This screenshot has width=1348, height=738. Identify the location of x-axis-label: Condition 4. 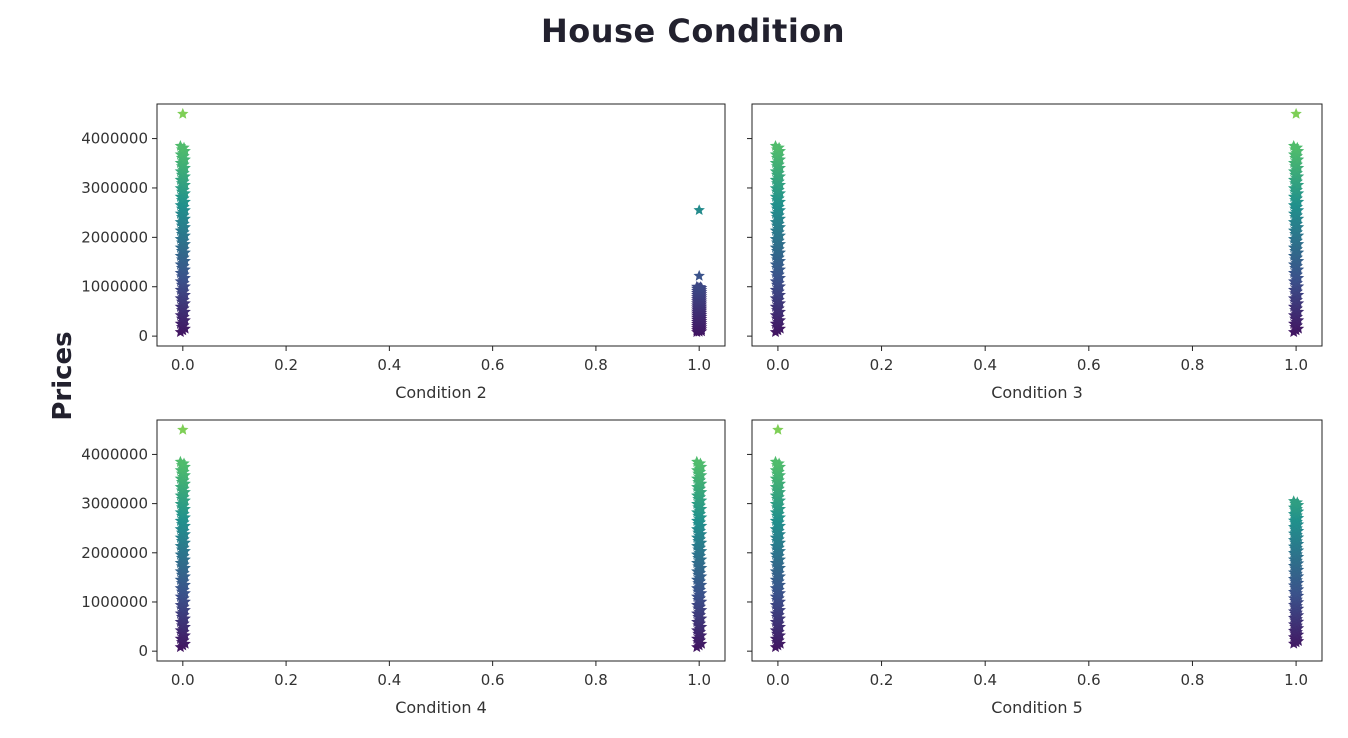
(441, 707).